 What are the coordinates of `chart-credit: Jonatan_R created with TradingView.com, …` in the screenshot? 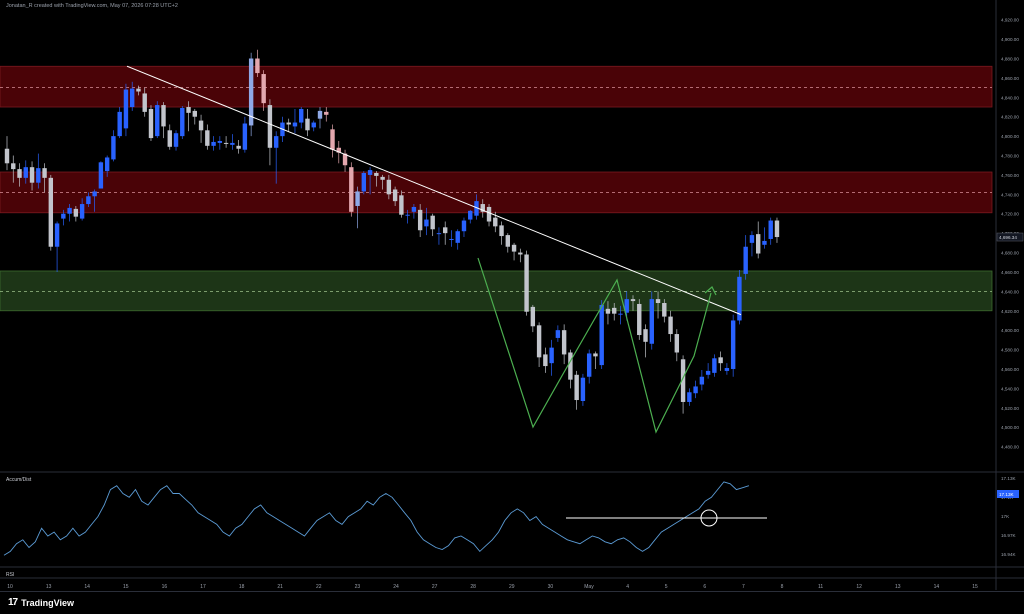 It's located at (92, 6).